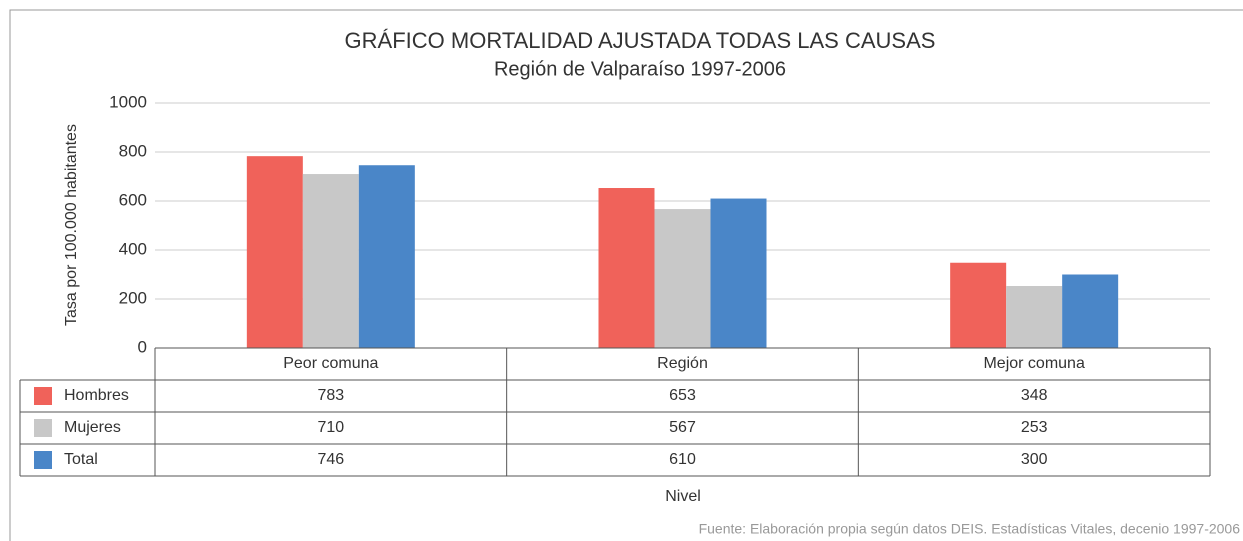  Describe the element at coordinates (133, 248) in the screenshot. I see `y-tick-label: 400` at that location.